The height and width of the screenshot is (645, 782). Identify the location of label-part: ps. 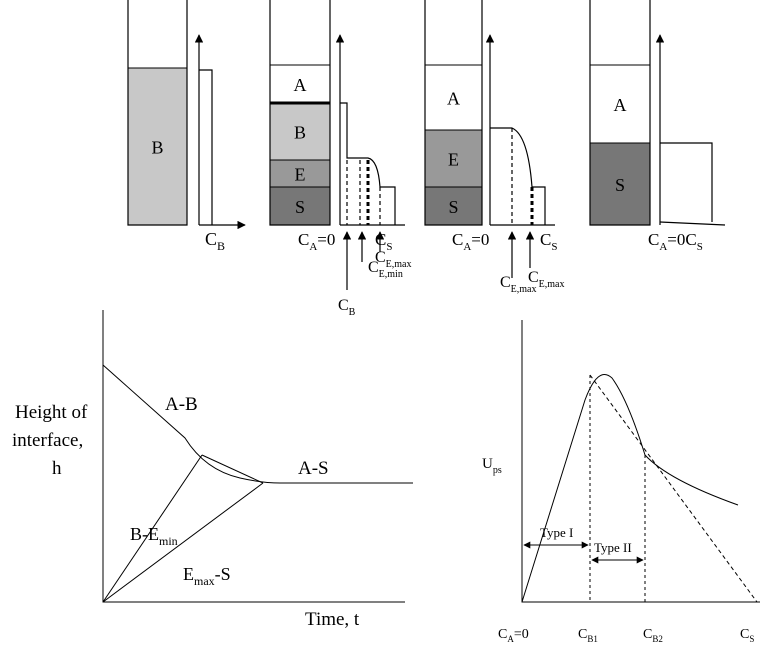
(497, 470).